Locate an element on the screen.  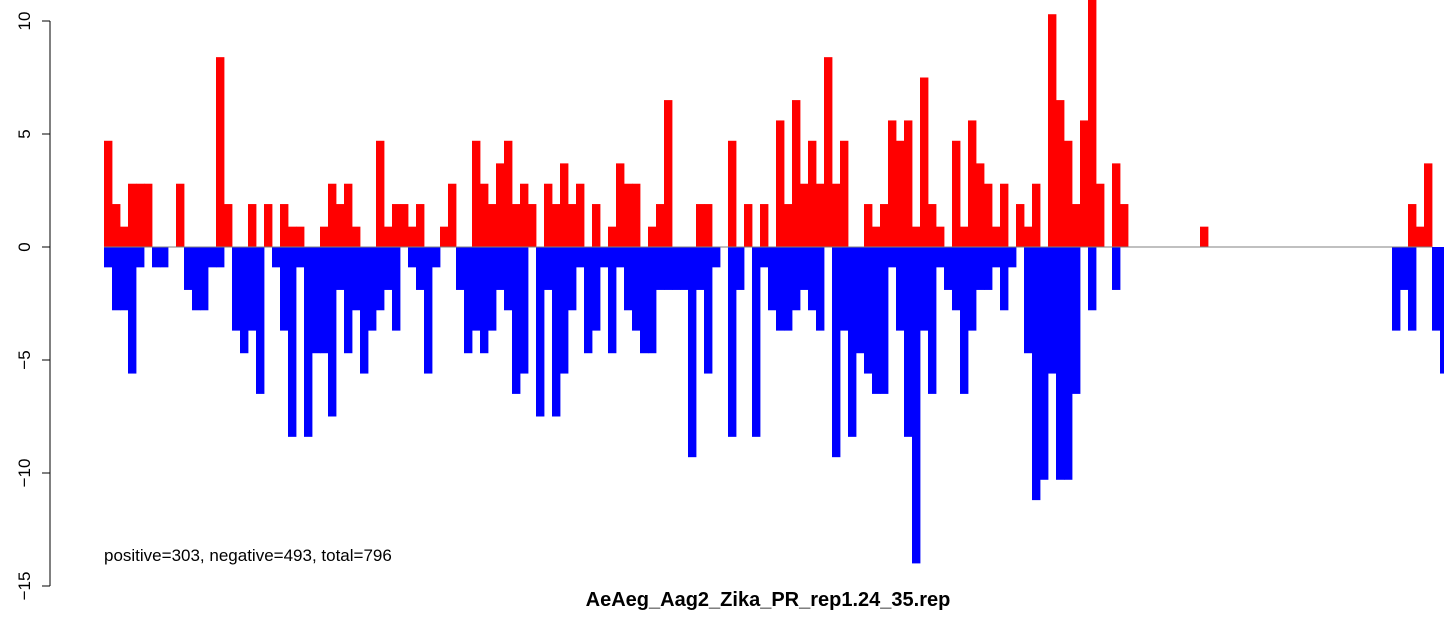
y-tick-label: −5 is located at coordinates (24, 359).